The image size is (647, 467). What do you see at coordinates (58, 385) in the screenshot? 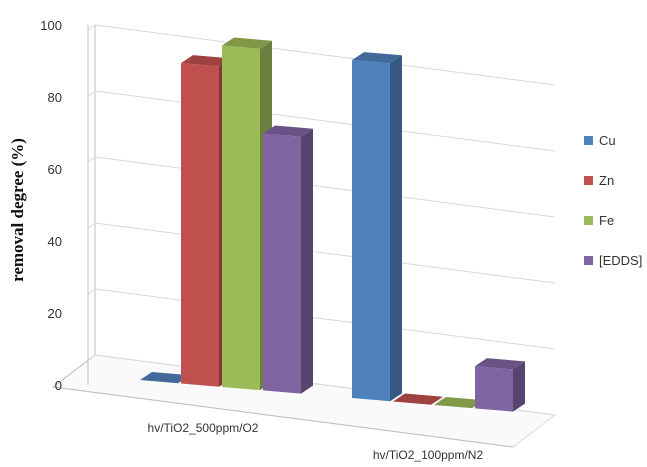
I see `y-tick-label: 0` at bounding box center [58, 385].